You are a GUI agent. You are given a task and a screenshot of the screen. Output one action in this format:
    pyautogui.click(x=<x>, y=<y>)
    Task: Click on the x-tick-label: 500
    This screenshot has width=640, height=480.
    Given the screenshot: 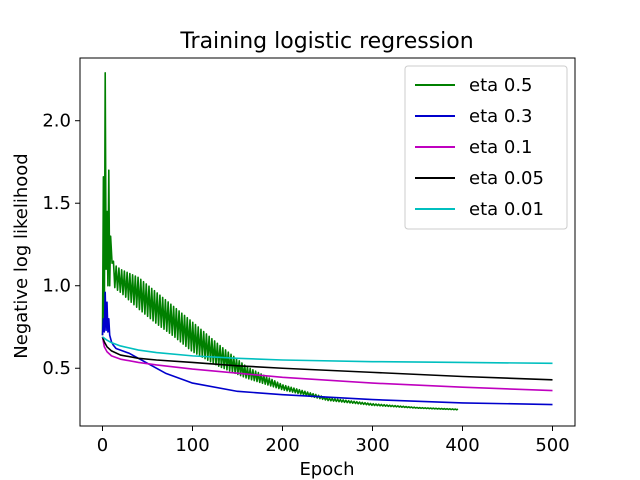 What is the action you would take?
    pyautogui.click(x=552, y=445)
    